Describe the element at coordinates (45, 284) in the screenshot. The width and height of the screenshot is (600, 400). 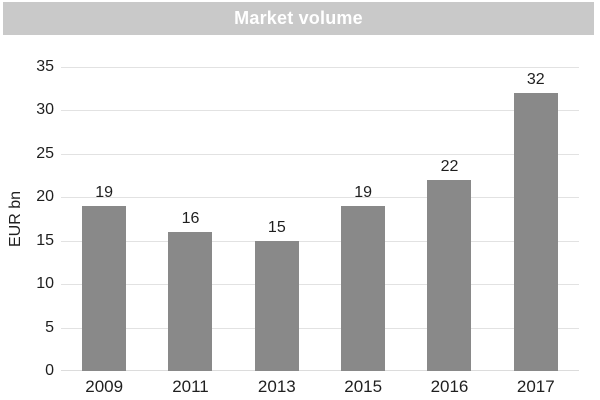
I see `y-tick-label: 10` at that location.